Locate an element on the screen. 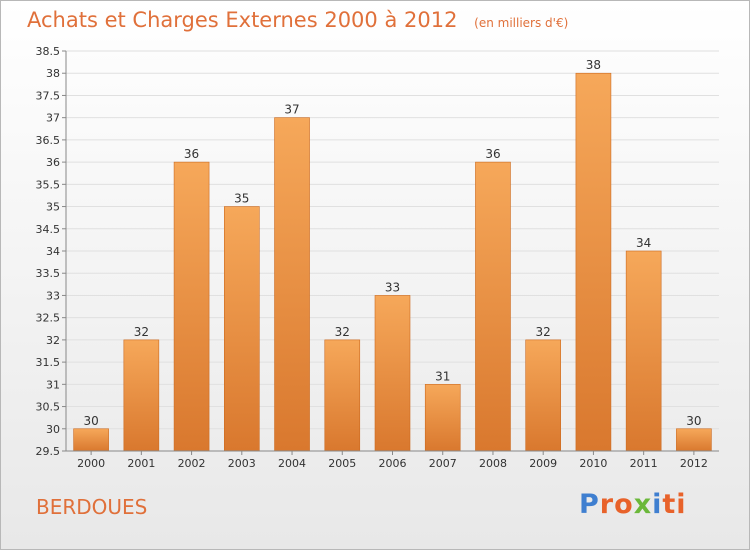  y-tick-label: 33.5 is located at coordinates (48, 273).